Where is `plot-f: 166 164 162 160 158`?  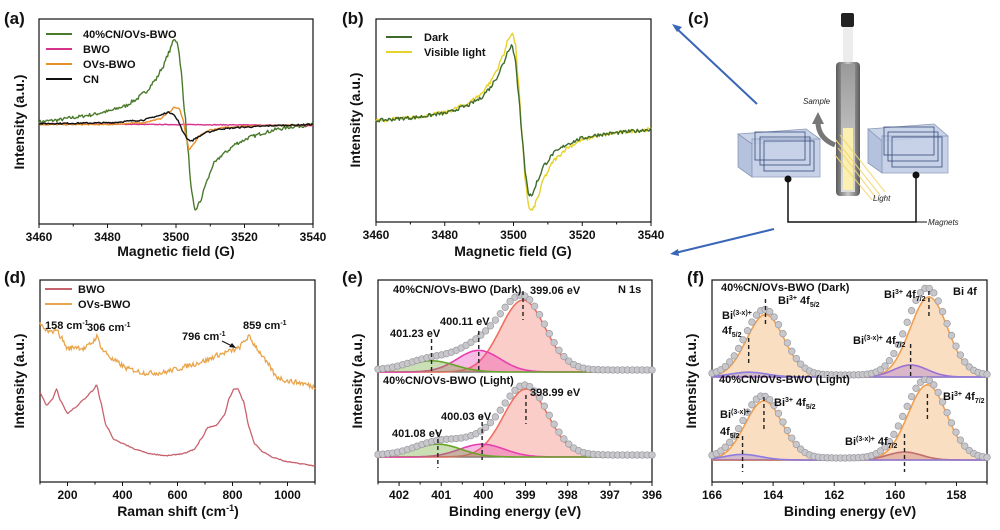 plot-f: 166 164 162 160 158 is located at coordinates (846, 390).